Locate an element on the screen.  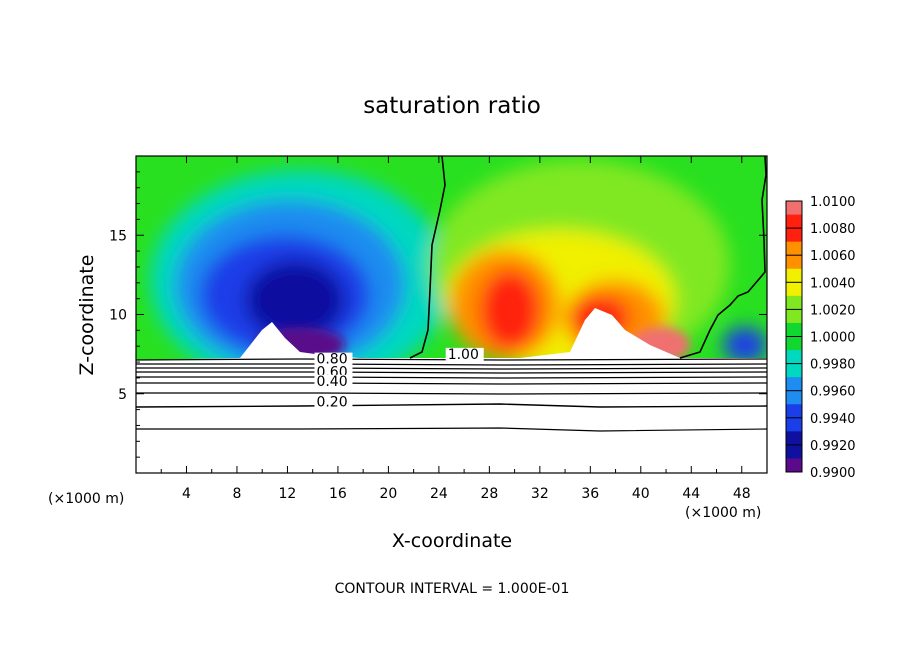
colorbar-level-label: 0.9900 is located at coordinates (833, 473).